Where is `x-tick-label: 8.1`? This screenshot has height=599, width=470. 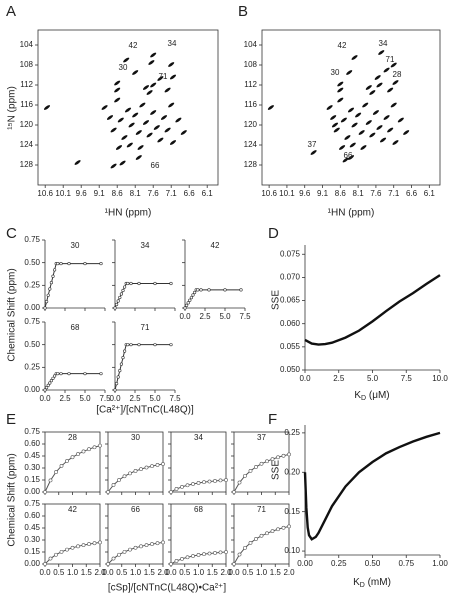
x-tick-label: 8.1 is located at coordinates (359, 193).